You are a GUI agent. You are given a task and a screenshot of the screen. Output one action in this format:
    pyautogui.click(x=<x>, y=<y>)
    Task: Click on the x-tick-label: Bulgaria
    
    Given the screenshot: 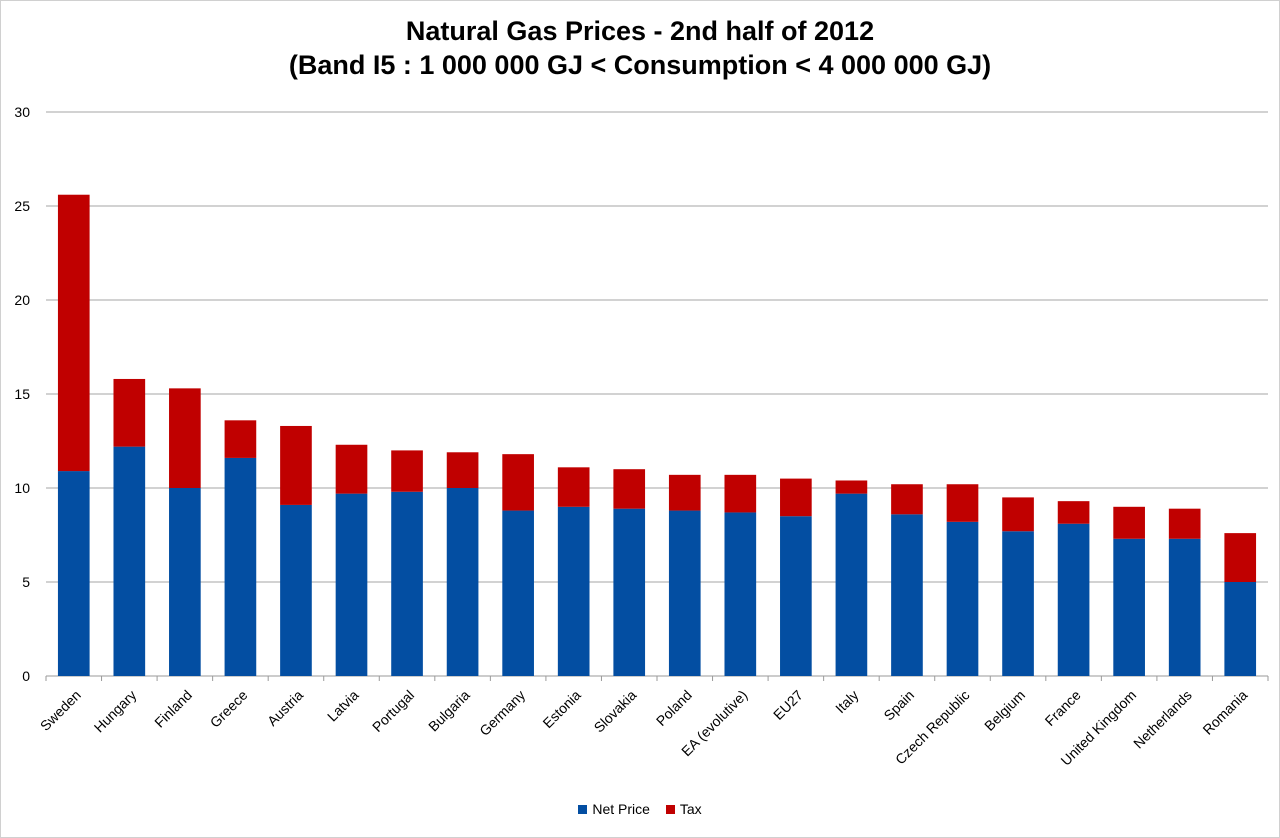 What is the action you would take?
    pyautogui.click(x=449, y=711)
    